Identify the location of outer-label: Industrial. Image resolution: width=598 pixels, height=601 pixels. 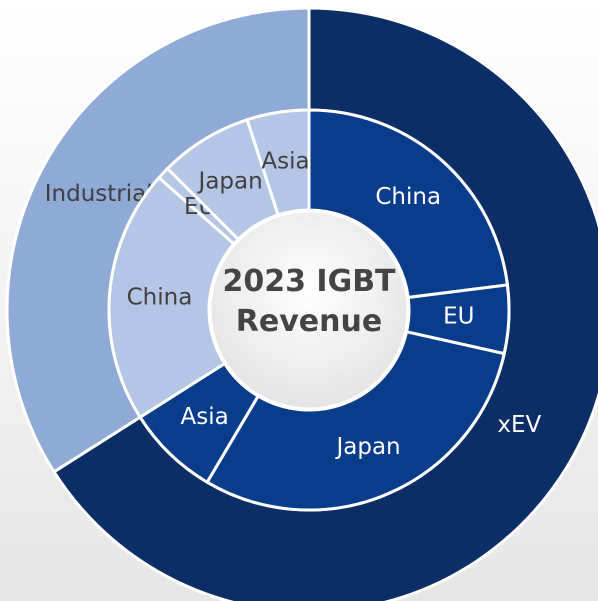
(99, 194).